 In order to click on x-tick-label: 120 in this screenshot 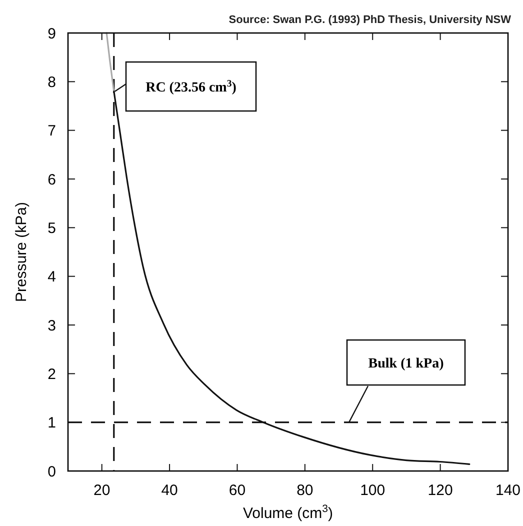, I will do `click(440, 490)`.